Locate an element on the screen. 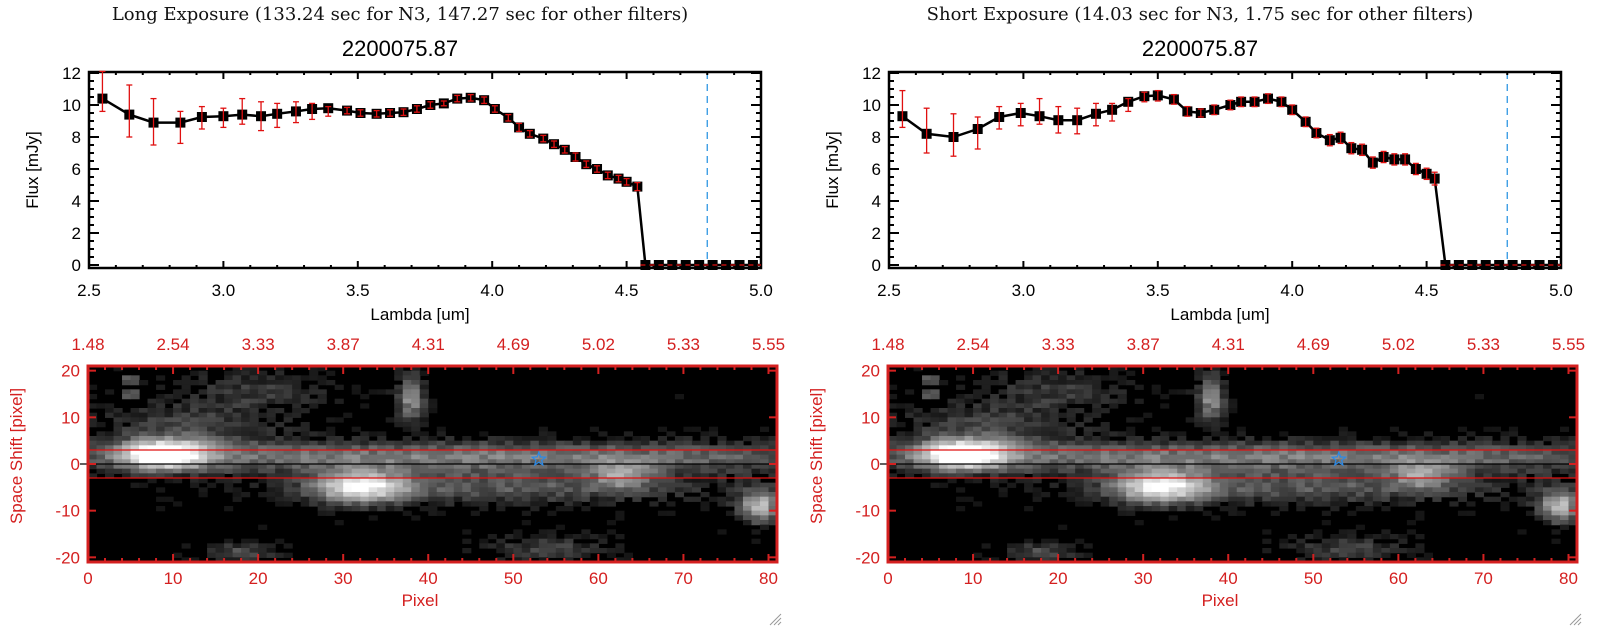  y-tick-label: 10 is located at coordinates (71, 105).